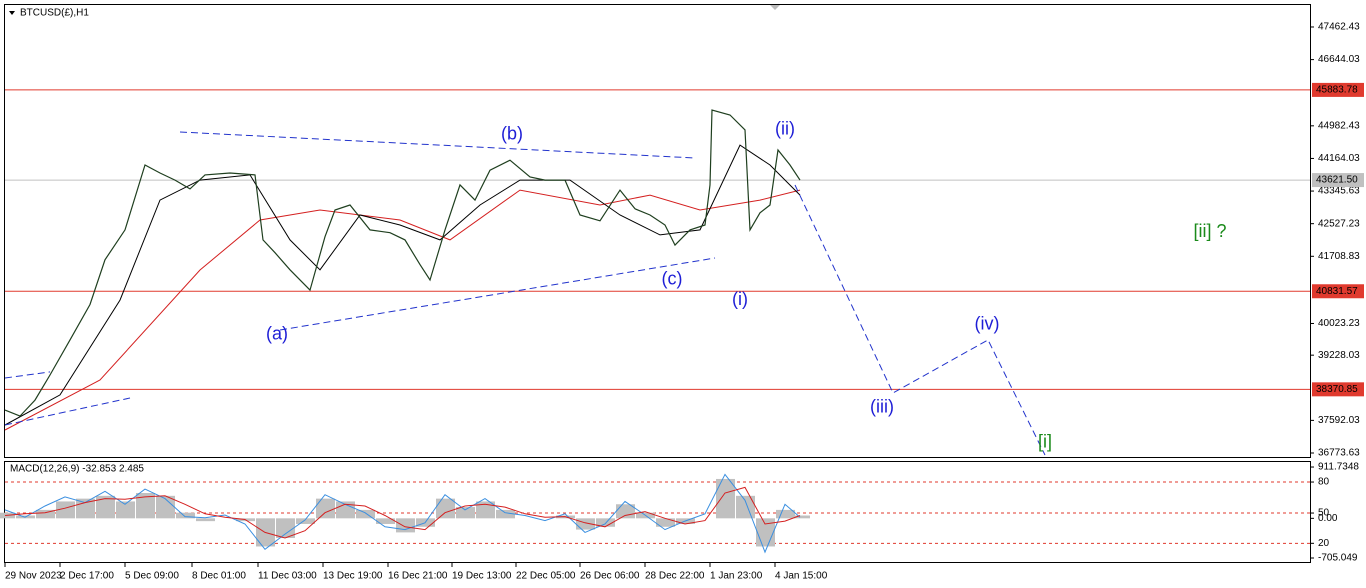 The width and height of the screenshot is (1366, 588). I want to click on x-tick-label: 2 Dec 17:00, so click(87, 576).